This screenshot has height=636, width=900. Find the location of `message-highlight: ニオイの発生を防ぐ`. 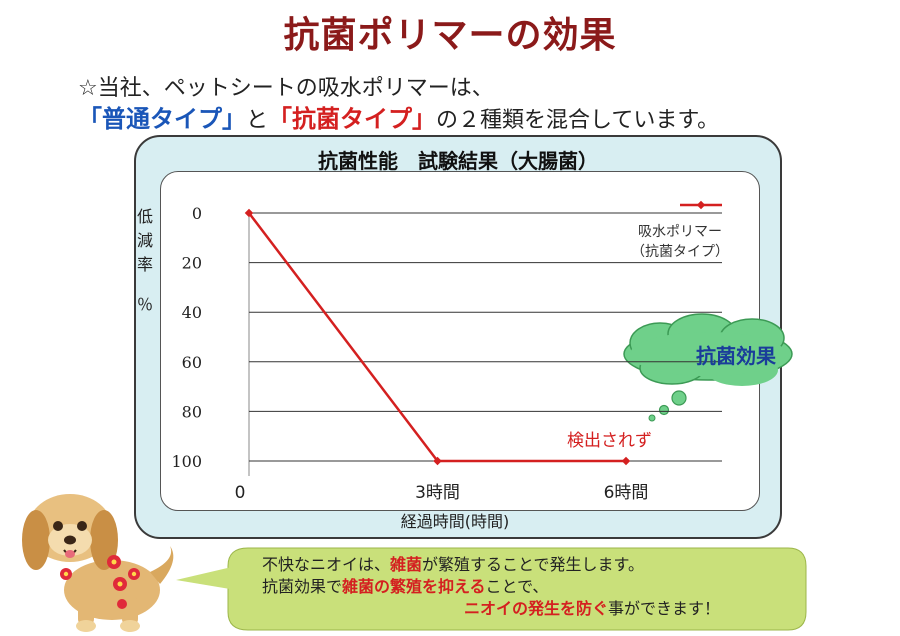

message-highlight: ニオイの発生を防ぐ is located at coordinates (536, 608).